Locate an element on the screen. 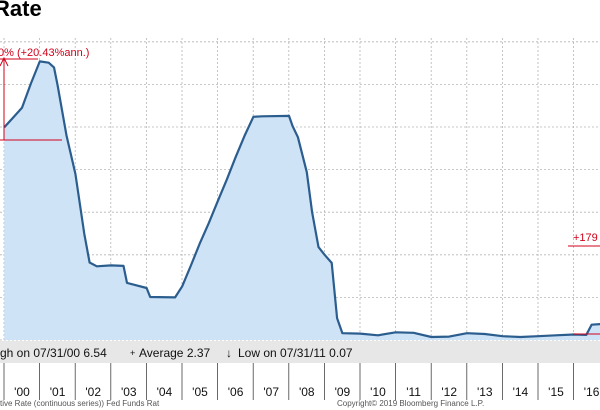 The image size is (600, 410). legend-background is located at coordinates (300, 352).